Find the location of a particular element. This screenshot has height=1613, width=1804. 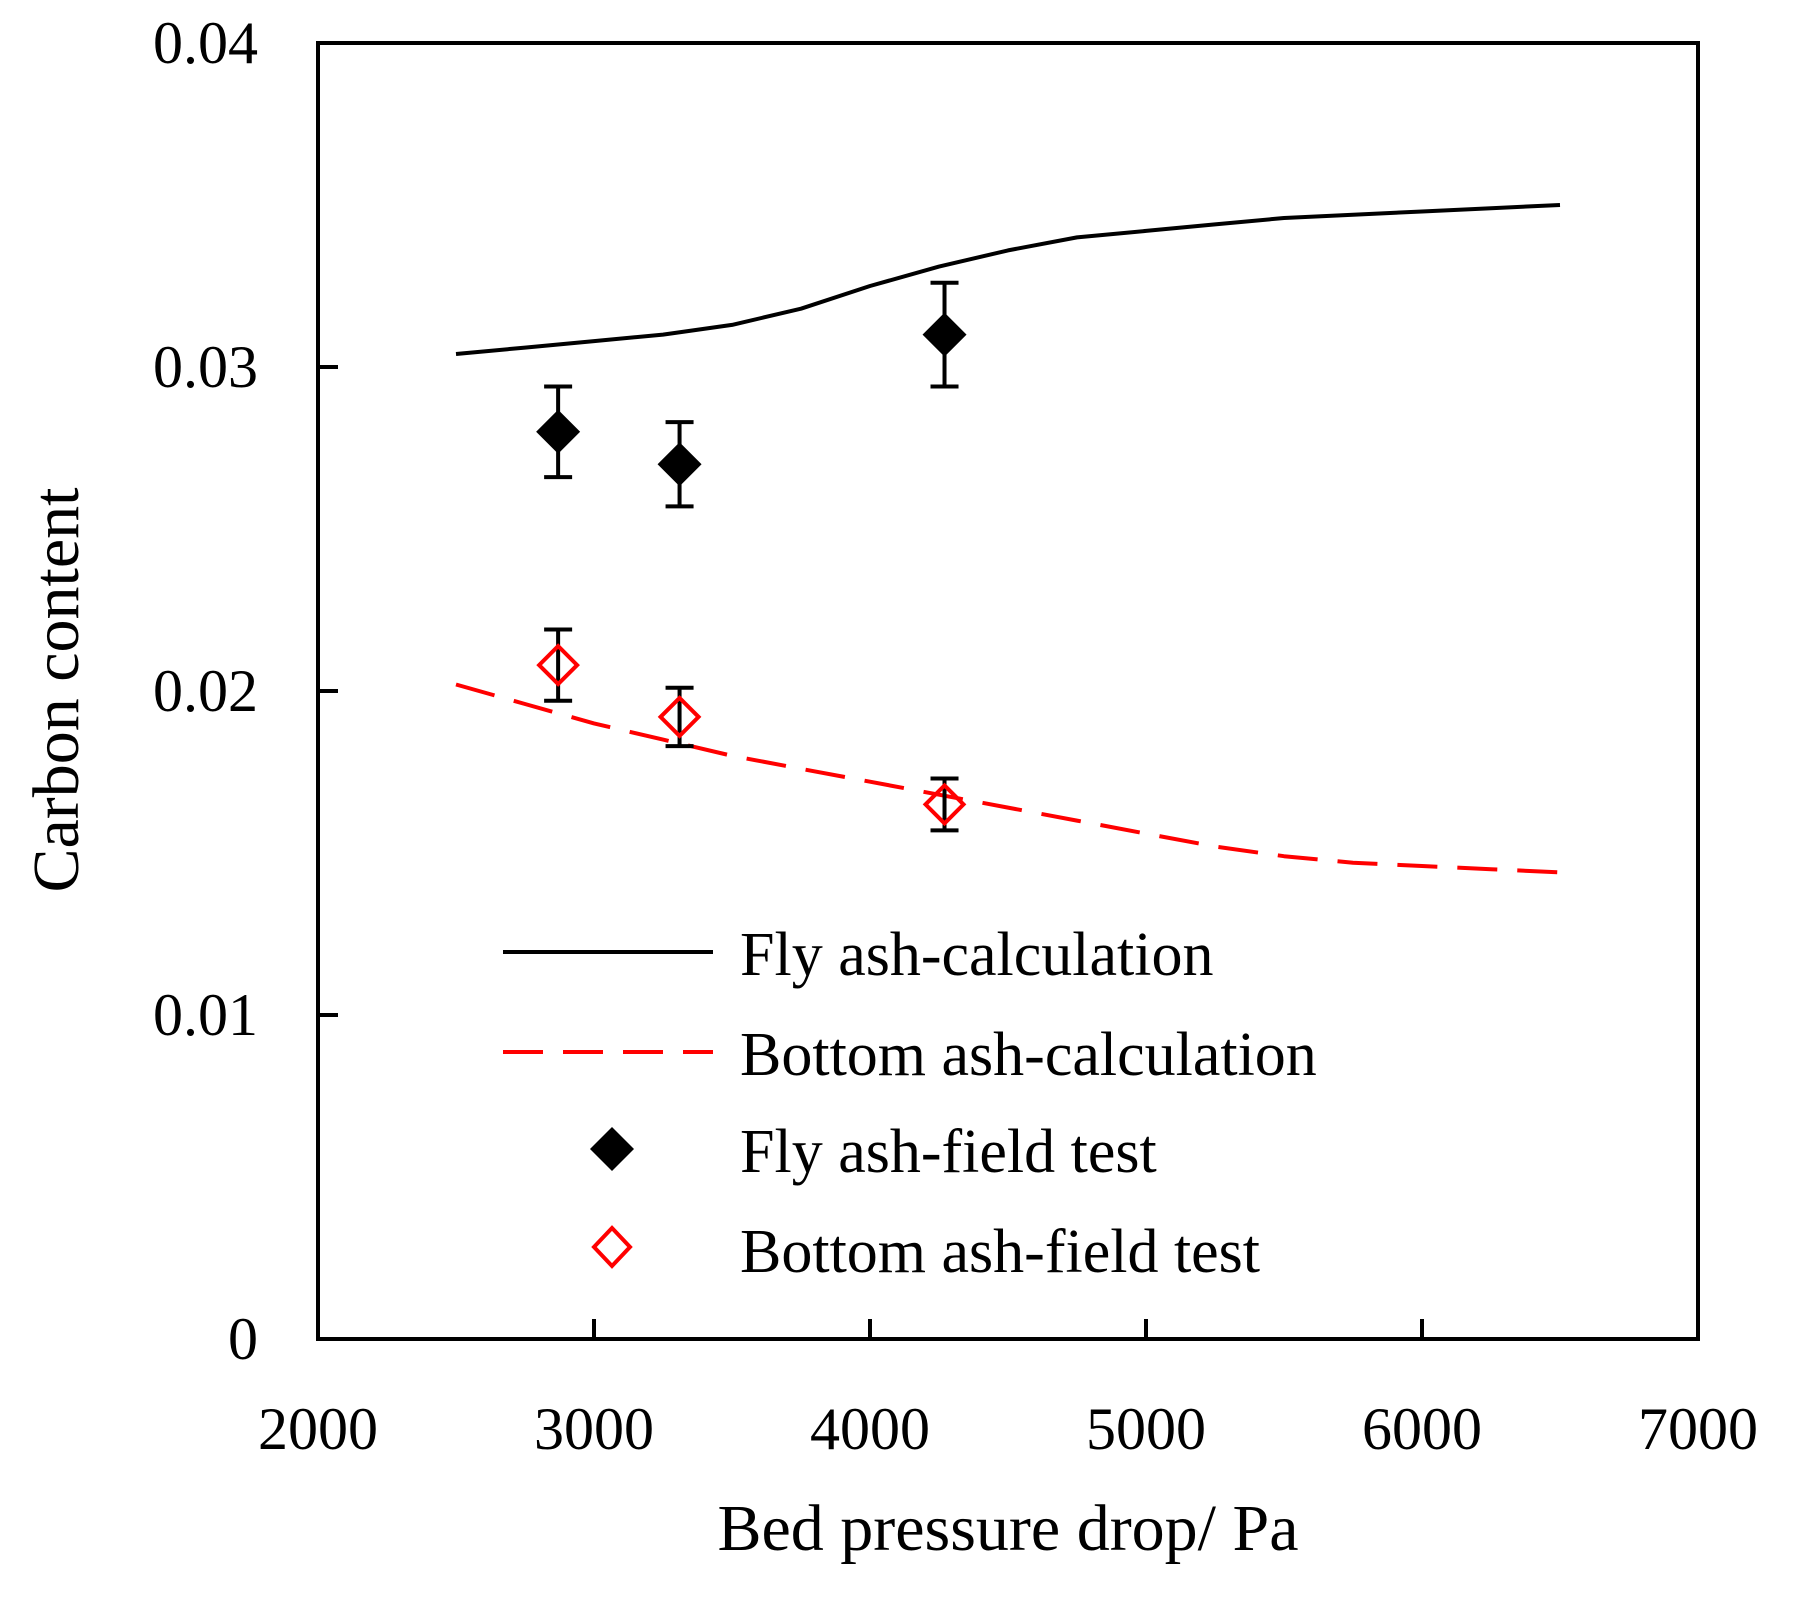

legend-entry-fly-ash-field-test: Fly ash-field test is located at coordinates (873, 1152).